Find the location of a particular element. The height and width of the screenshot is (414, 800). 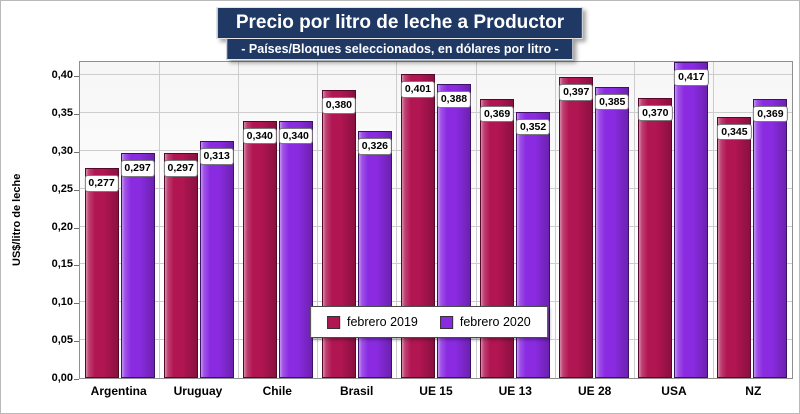

bar-group-argentina: 0,277 0,297 is located at coordinates (119, 220).